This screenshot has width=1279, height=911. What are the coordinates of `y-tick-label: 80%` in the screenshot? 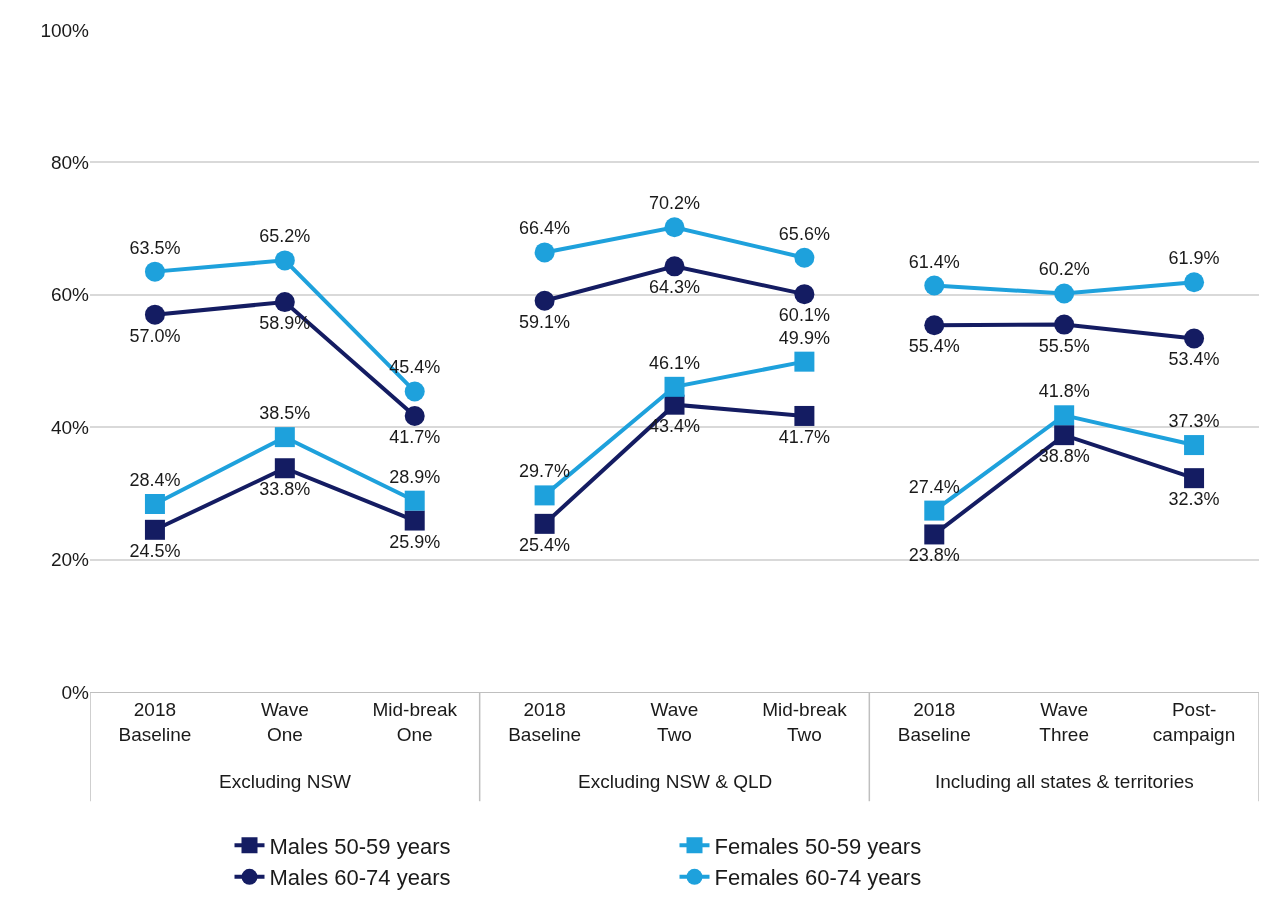 It's located at (70, 163).